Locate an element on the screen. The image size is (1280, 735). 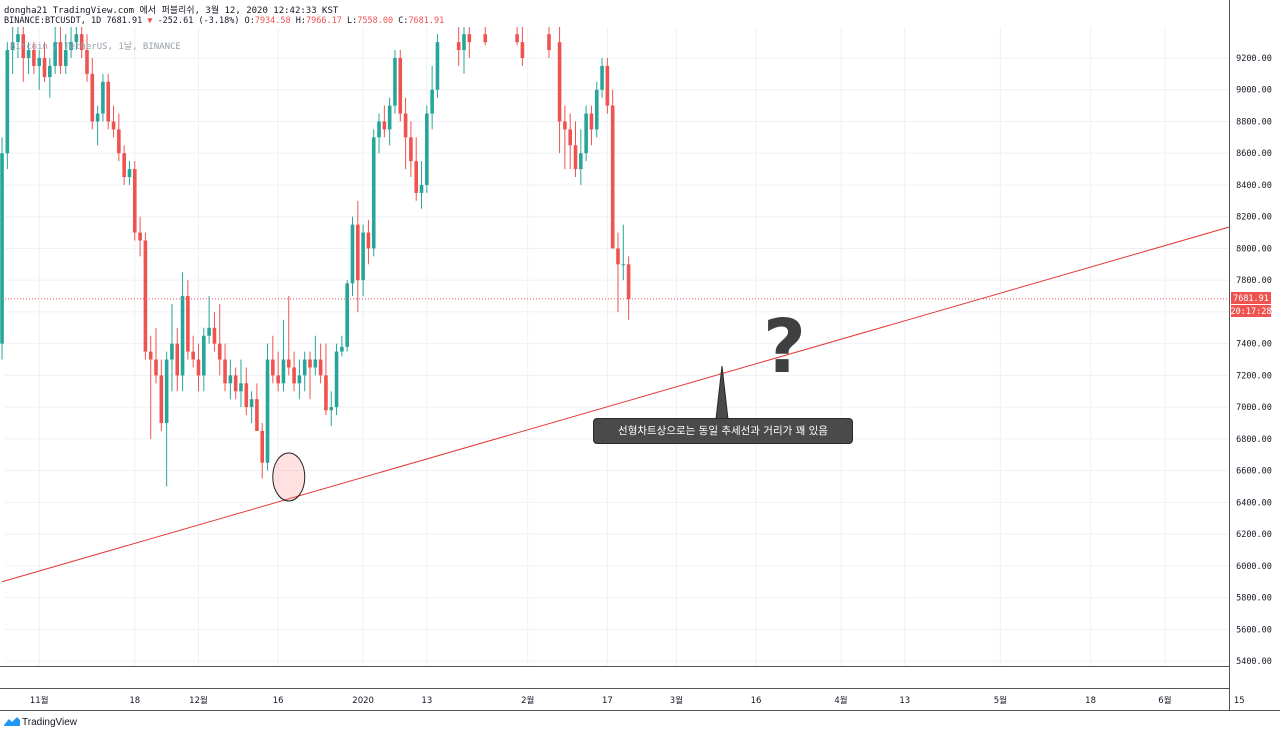
last-price-tag-bg is located at coordinates (1251, 298).